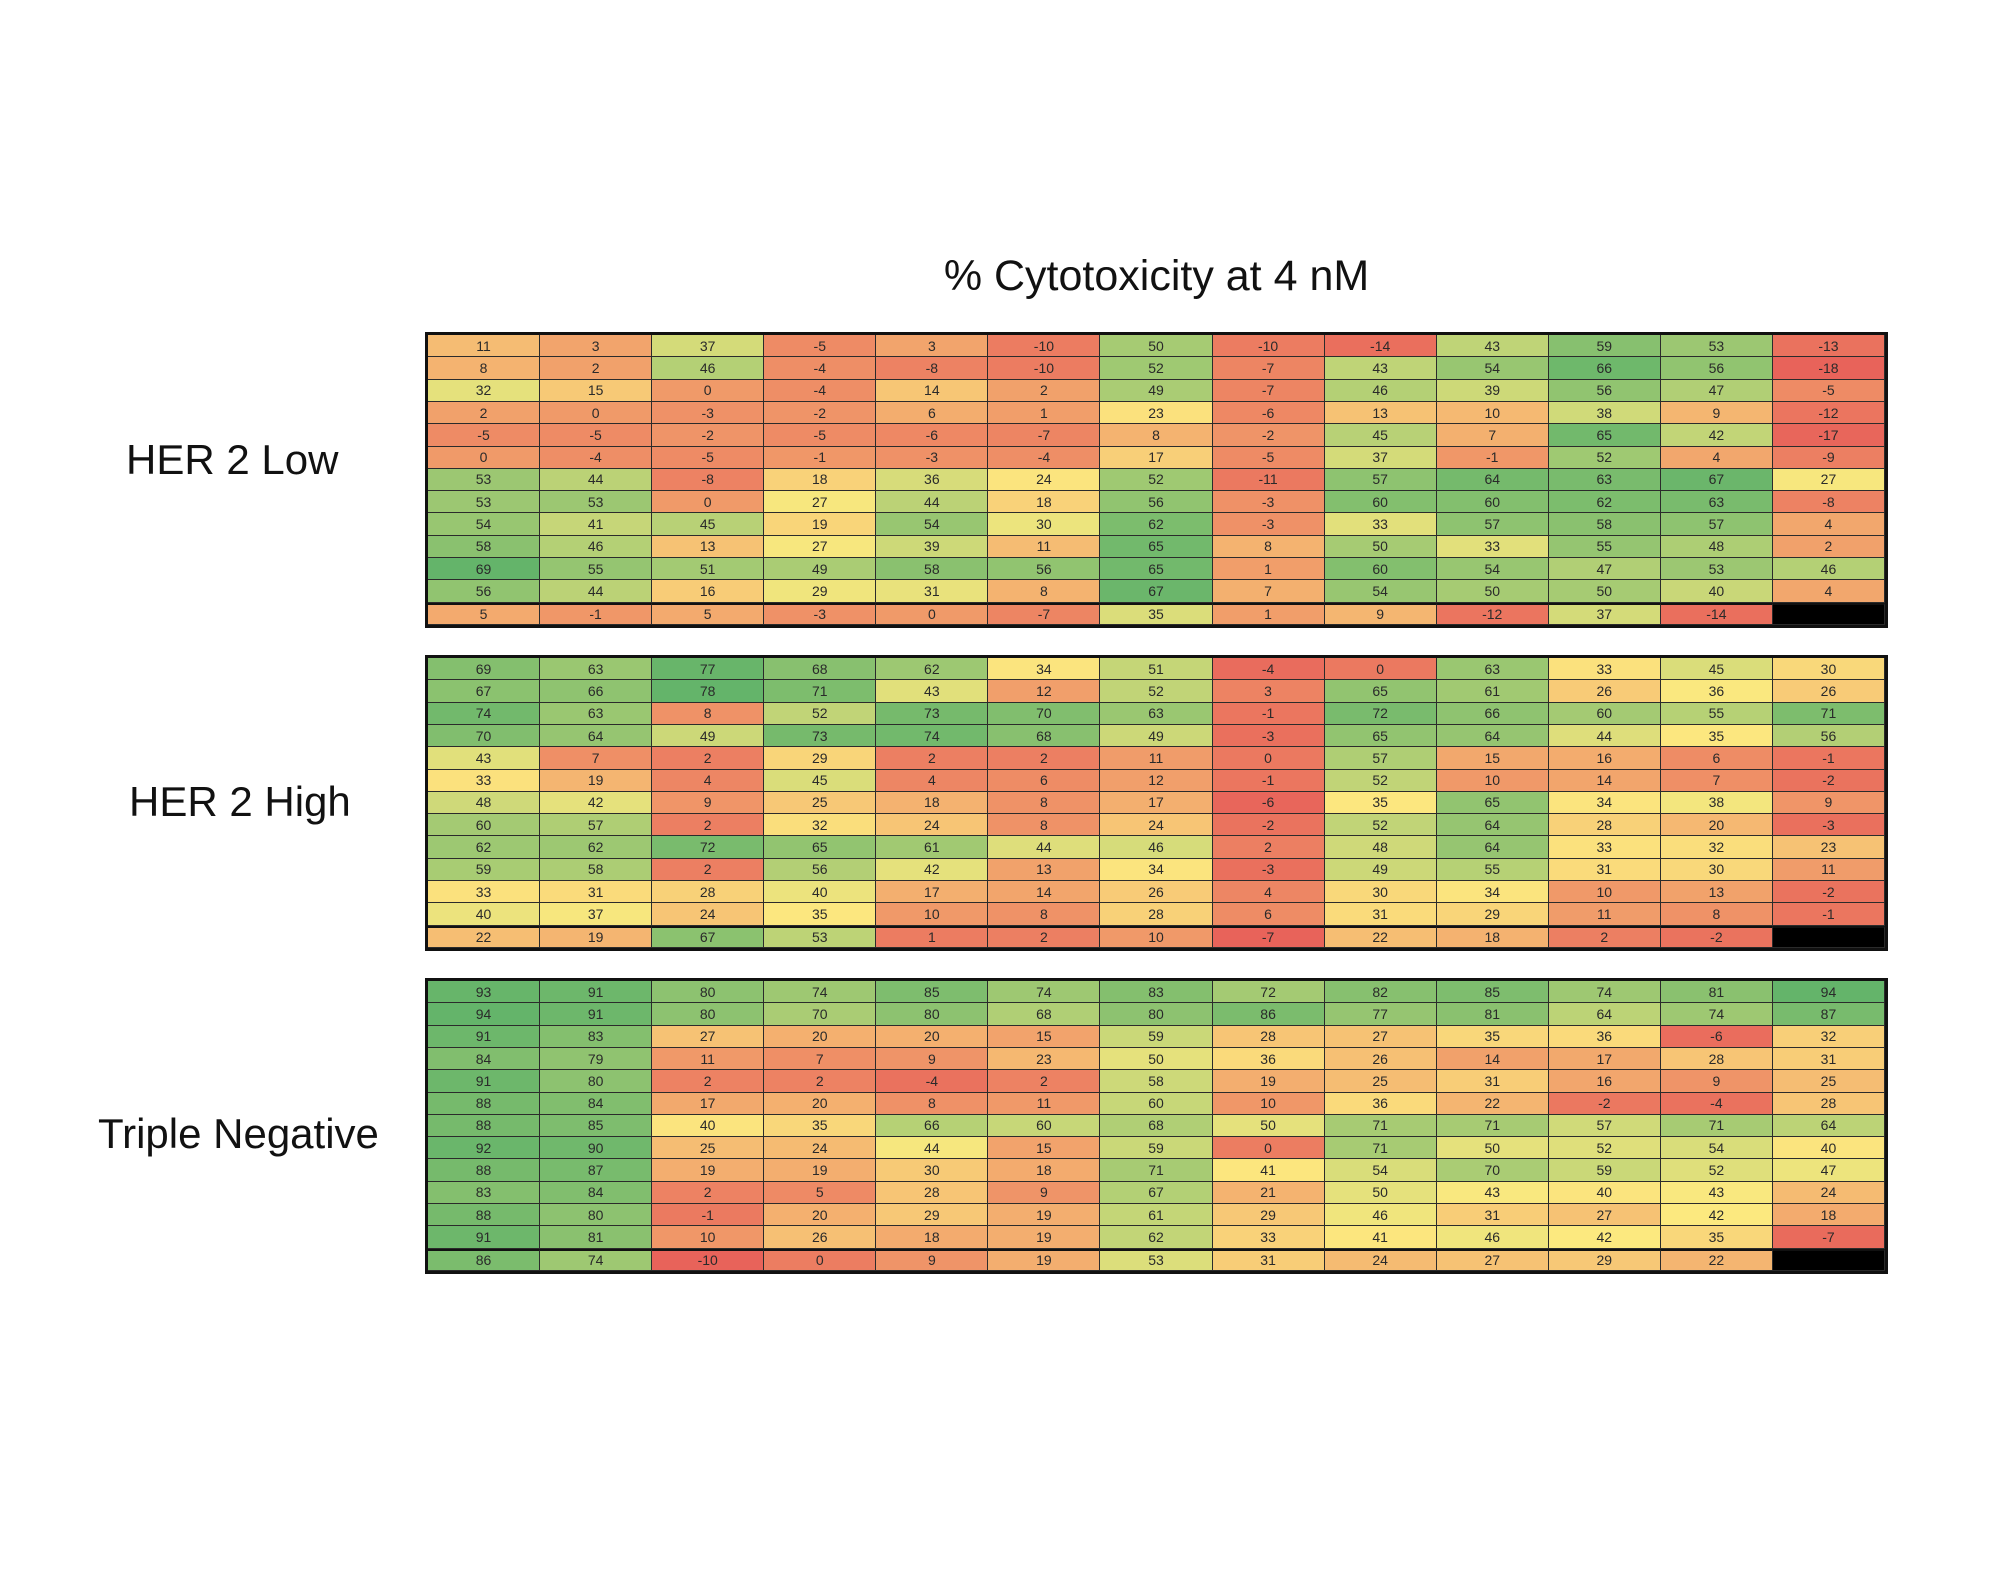 This screenshot has height=1581, width=2000. I want to click on heatmap-cell: 63, so click(1716, 502).